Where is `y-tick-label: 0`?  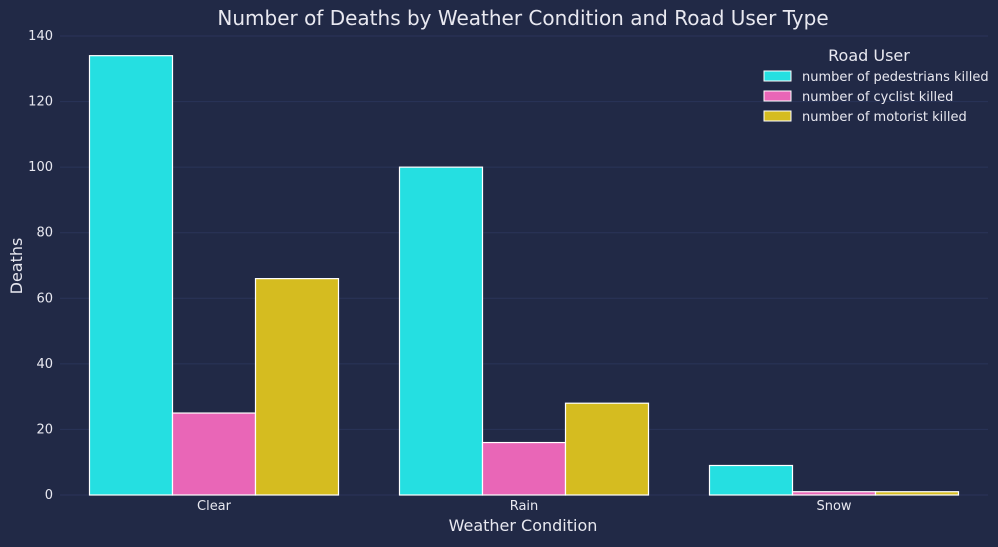
y-tick-label: 0 is located at coordinates (49, 495).